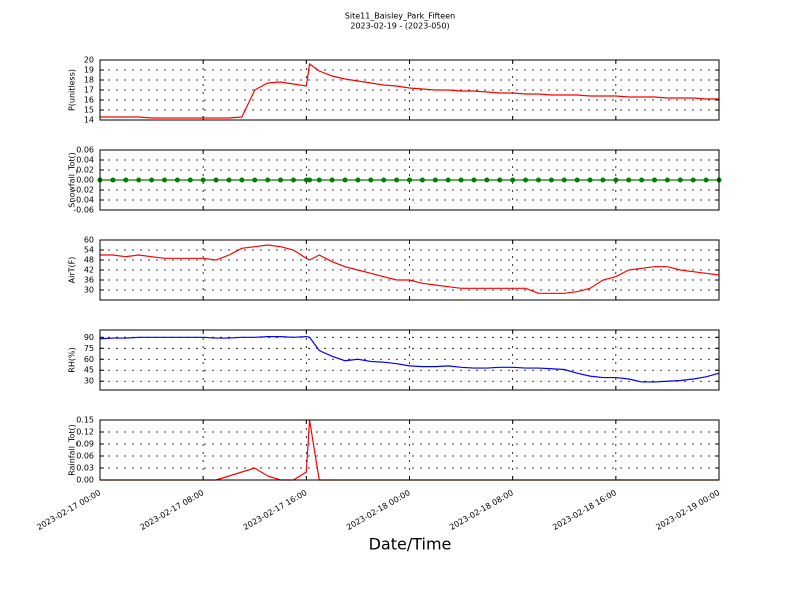 This screenshot has width=800, height=600. Describe the element at coordinates (89, 370) in the screenshot. I see `y-tick-label: 45` at that location.